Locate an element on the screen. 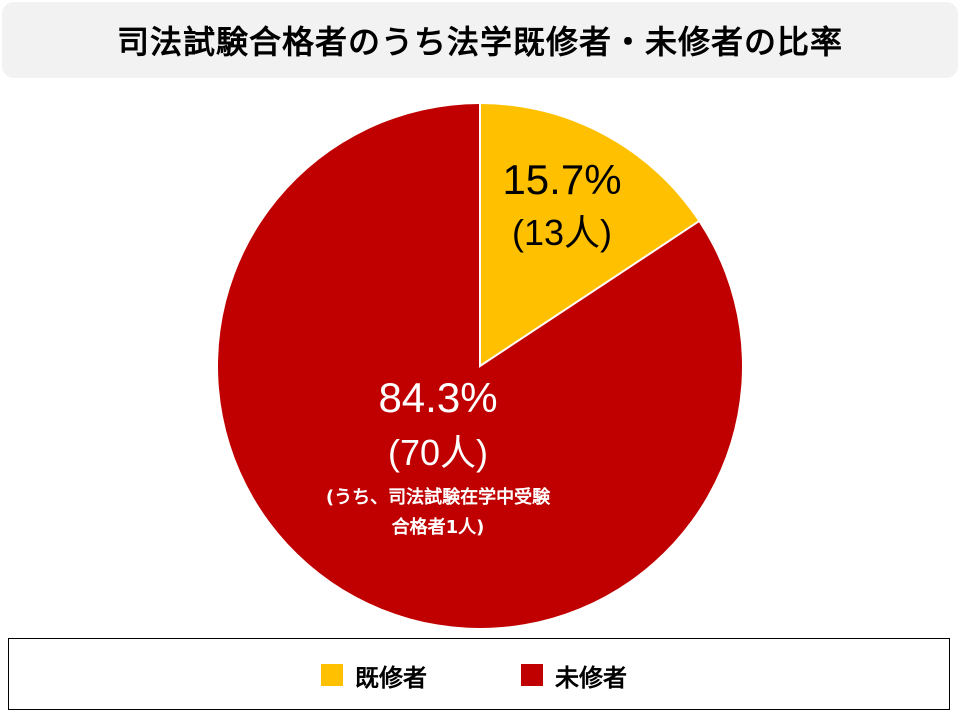  legend-item-kishusha: 既修者 is located at coordinates (374, 675).